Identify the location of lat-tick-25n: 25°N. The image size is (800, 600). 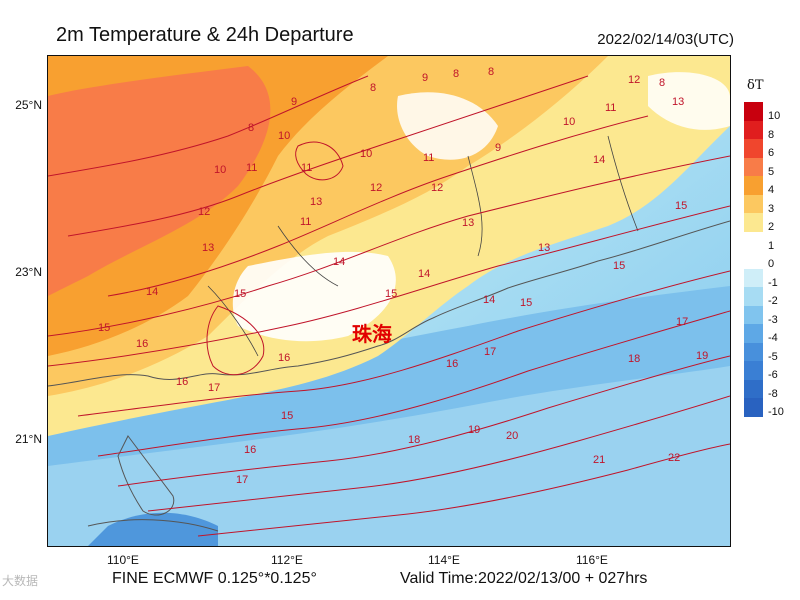
(28, 105).